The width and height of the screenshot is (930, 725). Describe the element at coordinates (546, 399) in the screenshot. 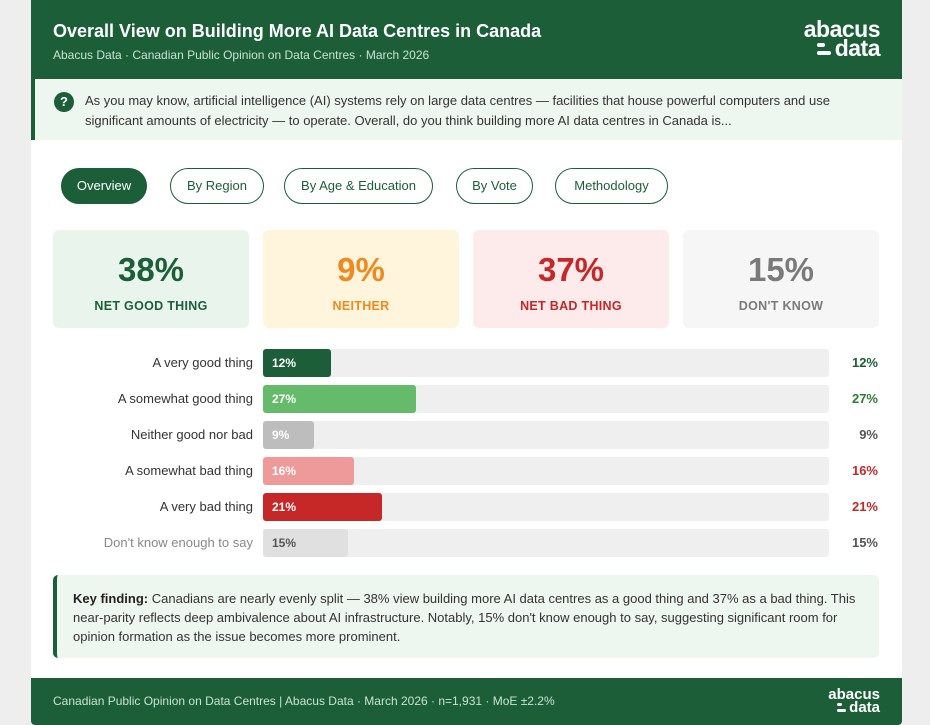

I see `bar-track: 27%` at that location.